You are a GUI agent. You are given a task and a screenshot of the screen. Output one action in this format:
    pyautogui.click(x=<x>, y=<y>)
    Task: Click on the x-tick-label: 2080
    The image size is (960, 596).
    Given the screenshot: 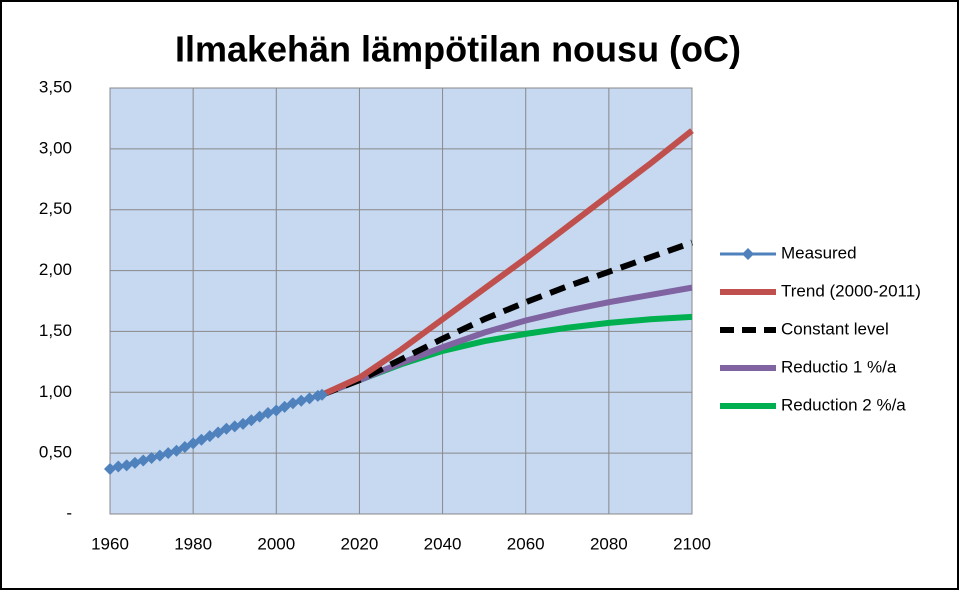 What is the action you would take?
    pyautogui.click(x=609, y=543)
    